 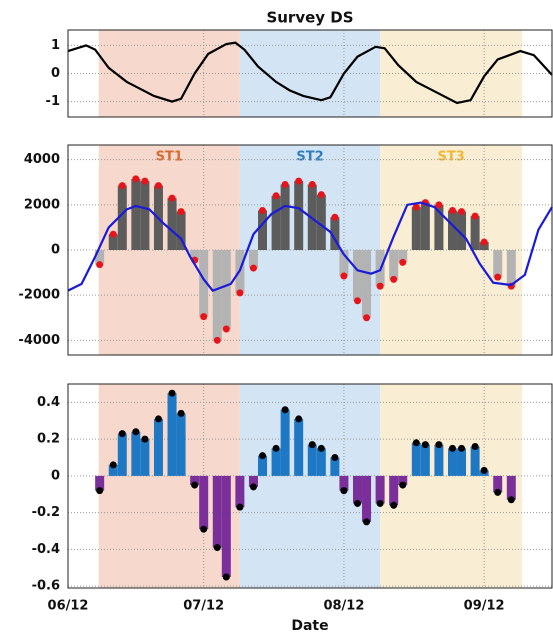 I want to click on axes-frame, so click(x=310, y=73).